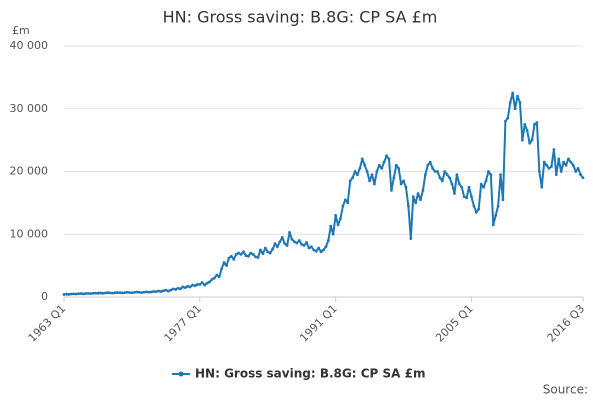  I want to click on x-tick-label: 2005 Q1, so click(454, 323).